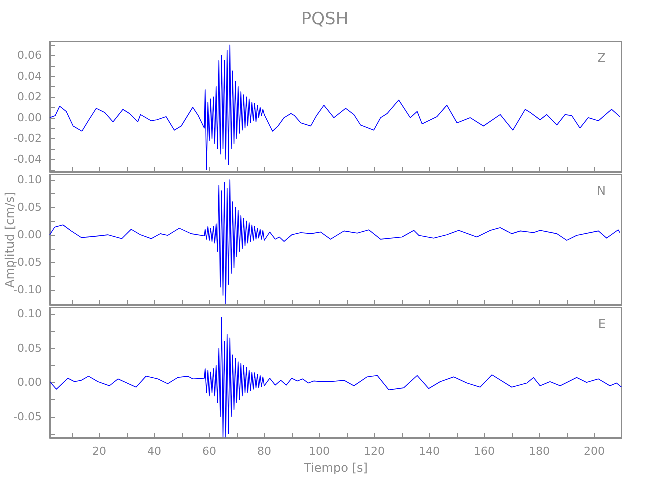 This screenshot has width=650, height=500. I want to click on y-tick-label: -0.04, so click(28, 159).